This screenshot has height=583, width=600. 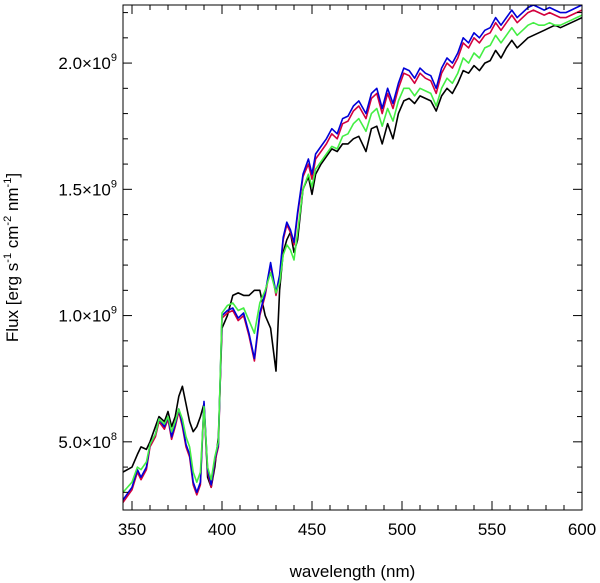 I want to click on x-tick-label: 450, so click(x=312, y=529).